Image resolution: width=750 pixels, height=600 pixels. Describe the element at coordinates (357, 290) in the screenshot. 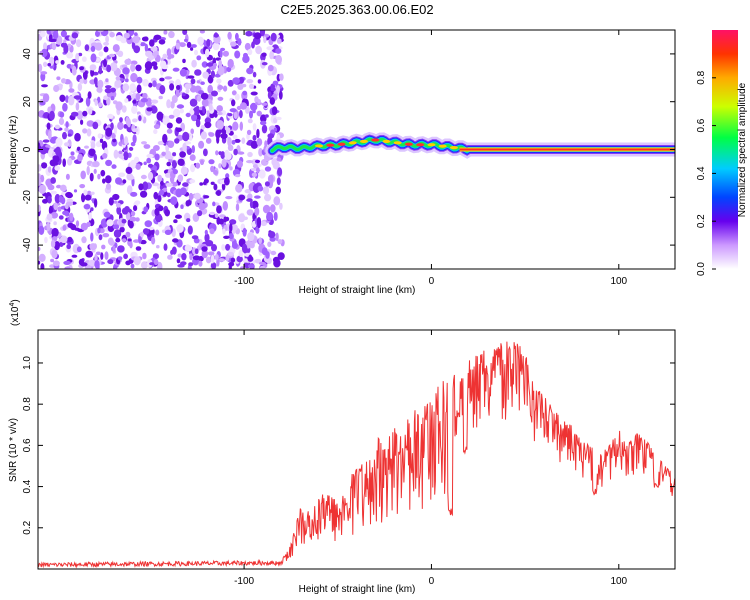

I see `spectrogram-x-axis-label: Height of straight line (km)` at that location.